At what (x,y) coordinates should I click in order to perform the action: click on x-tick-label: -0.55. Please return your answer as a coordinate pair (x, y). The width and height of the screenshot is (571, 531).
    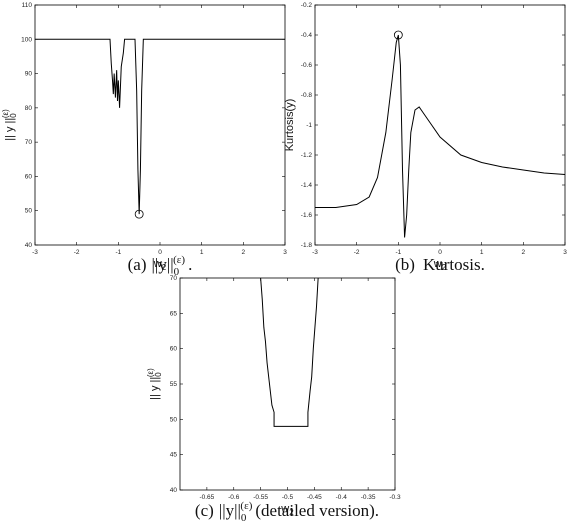
    Looking at the image, I should click on (260, 497).